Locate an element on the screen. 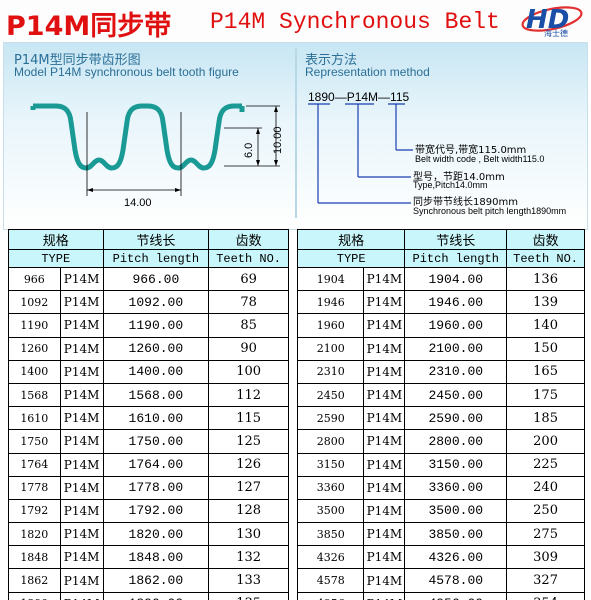  pitch-length-cell: 966.00 is located at coordinates (156, 279).